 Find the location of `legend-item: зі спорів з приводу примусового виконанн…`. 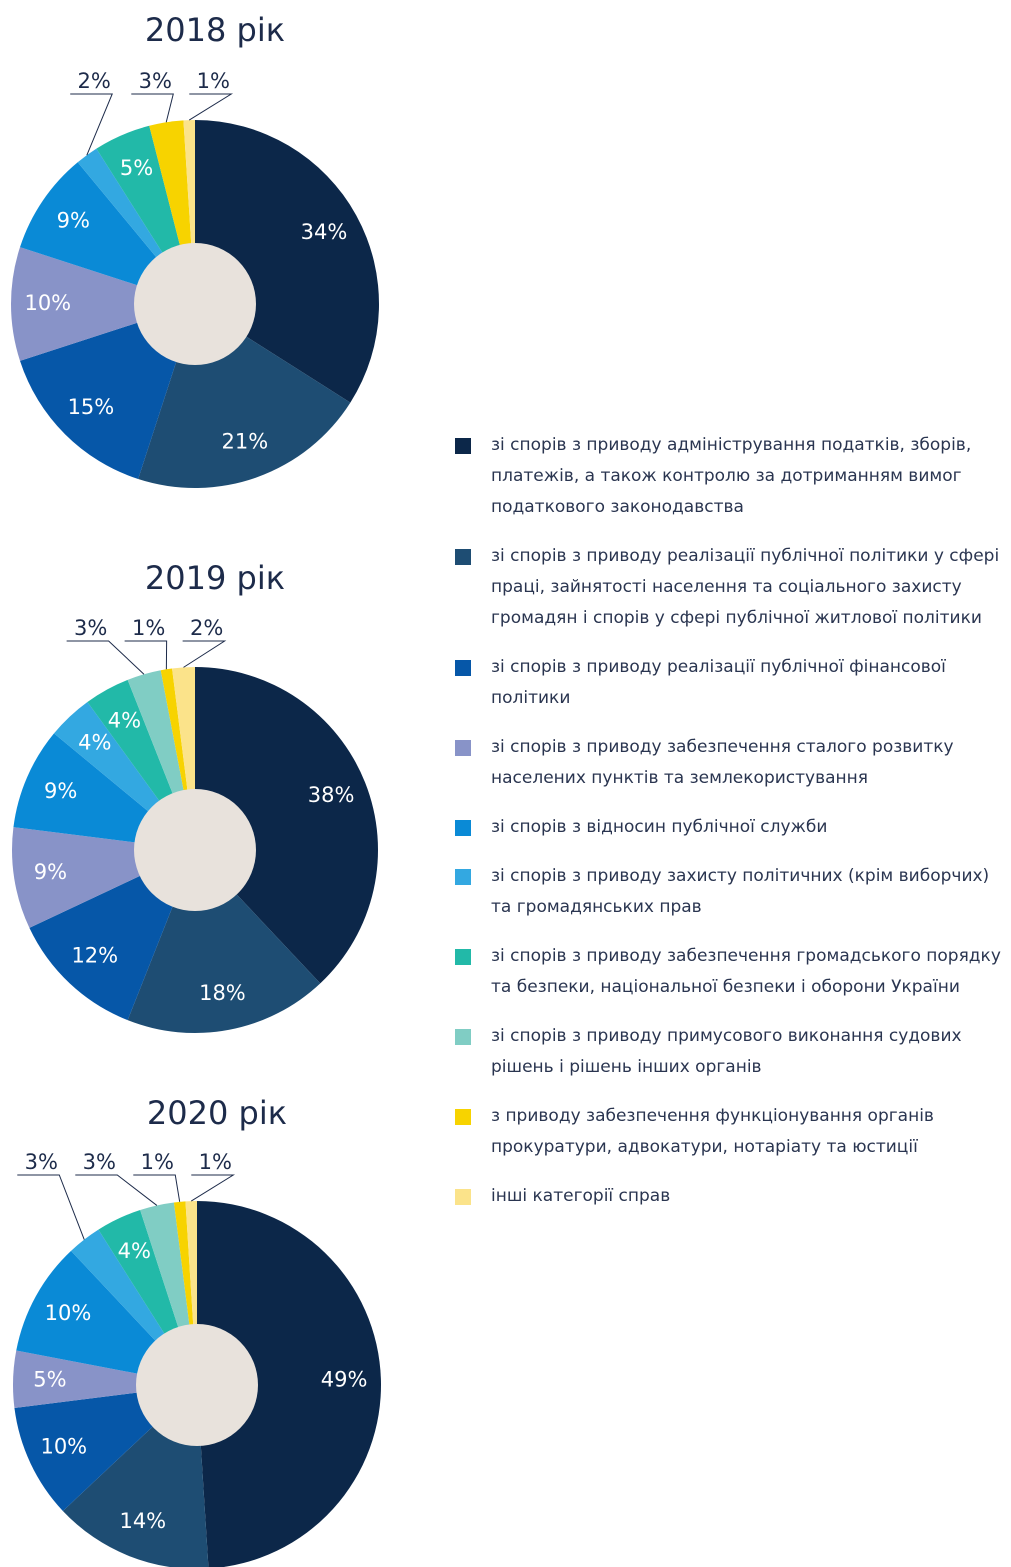

legend-item: зі спорів з приводу примусового виконанн… is located at coordinates (730, 1052).